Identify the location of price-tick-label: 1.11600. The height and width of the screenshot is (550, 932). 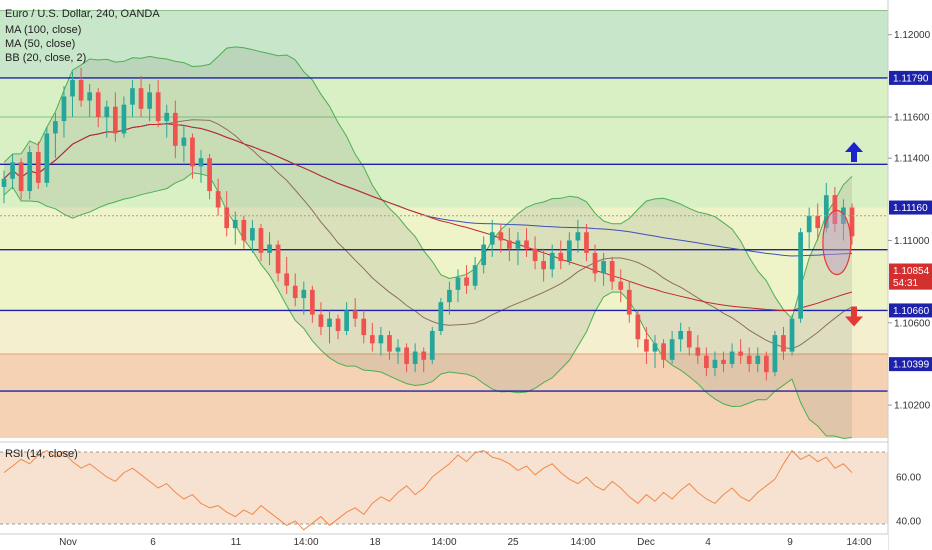
(912, 118).